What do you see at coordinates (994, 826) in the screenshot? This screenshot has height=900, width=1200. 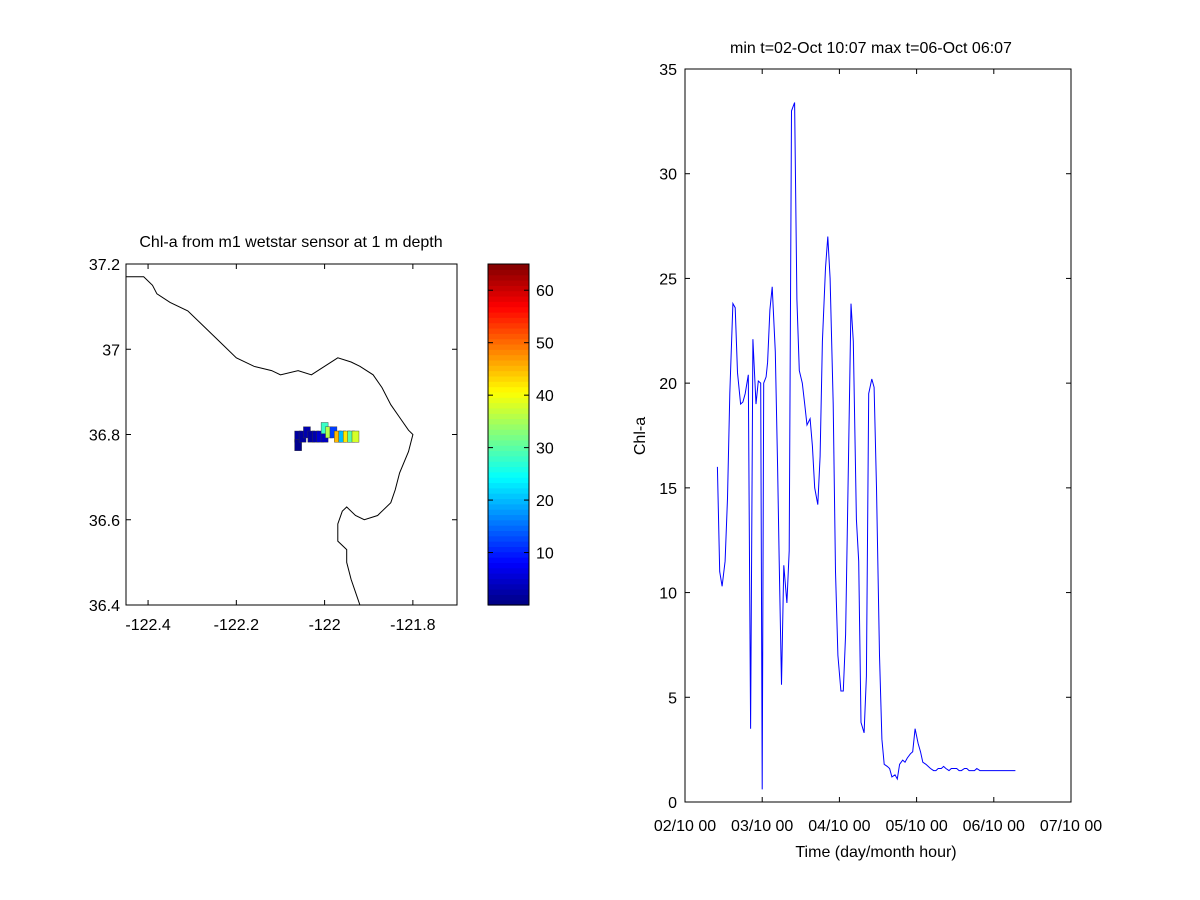 I see `ts-xtick-label: 06/10 00` at bounding box center [994, 826].